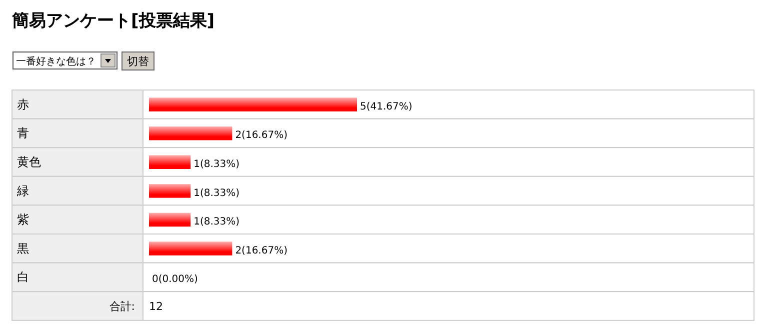  I want to click on data-label: 0(0.00%), so click(175, 280).